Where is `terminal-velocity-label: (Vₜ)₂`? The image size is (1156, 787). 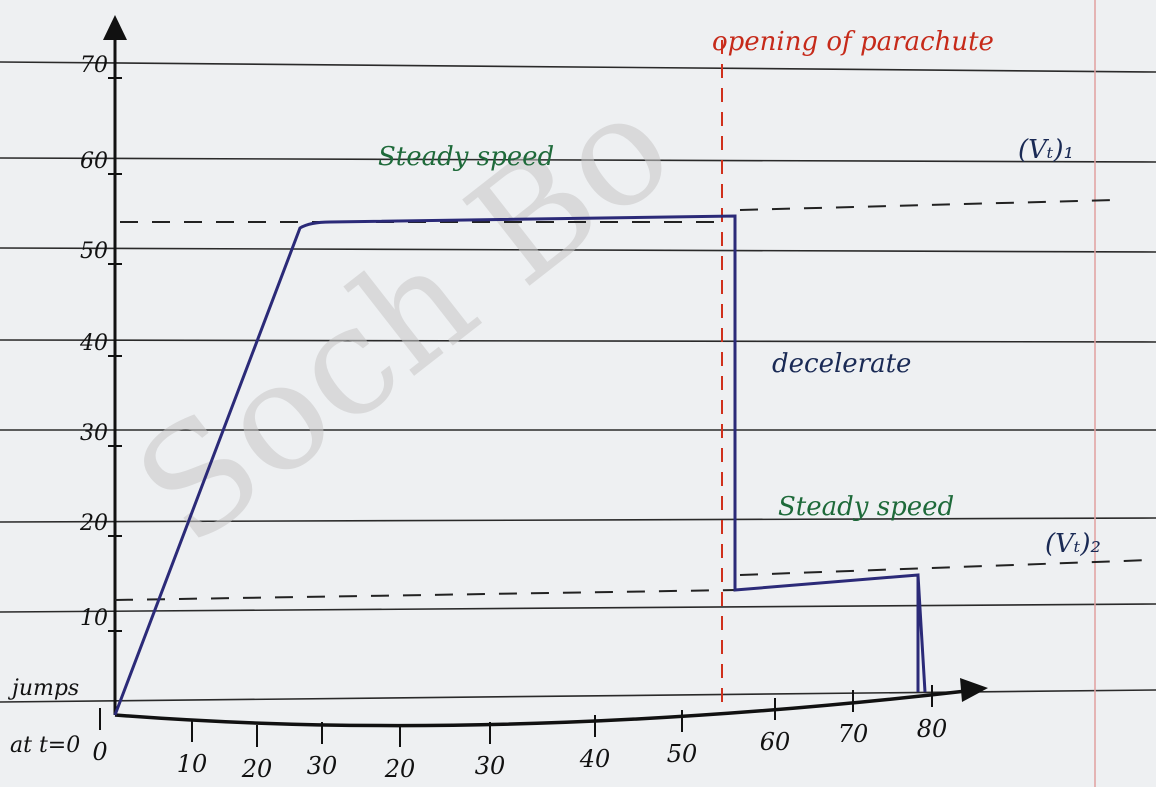
terminal-velocity-label: (Vₜ)₂ is located at coordinates (1073, 544).